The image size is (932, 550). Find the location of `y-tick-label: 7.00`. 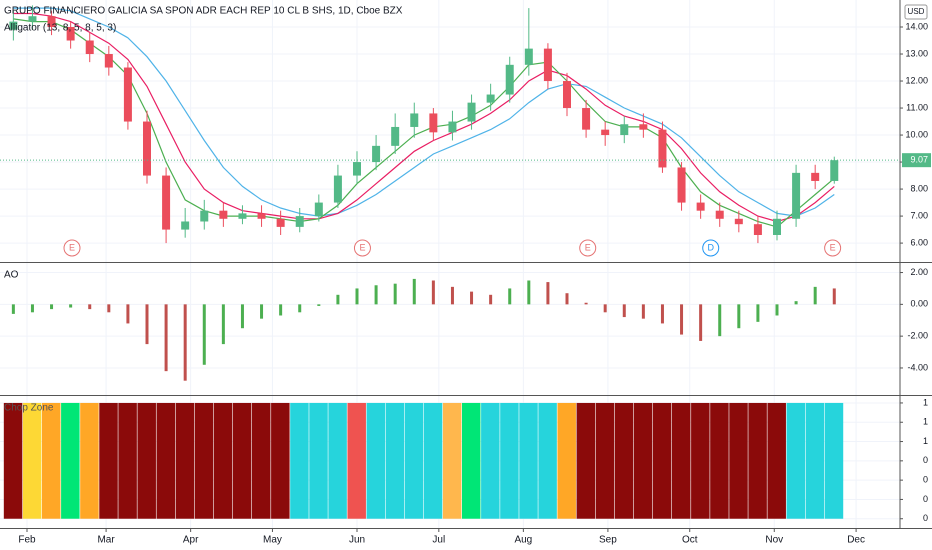

y-tick-label: 7.00 is located at coordinates (919, 215).